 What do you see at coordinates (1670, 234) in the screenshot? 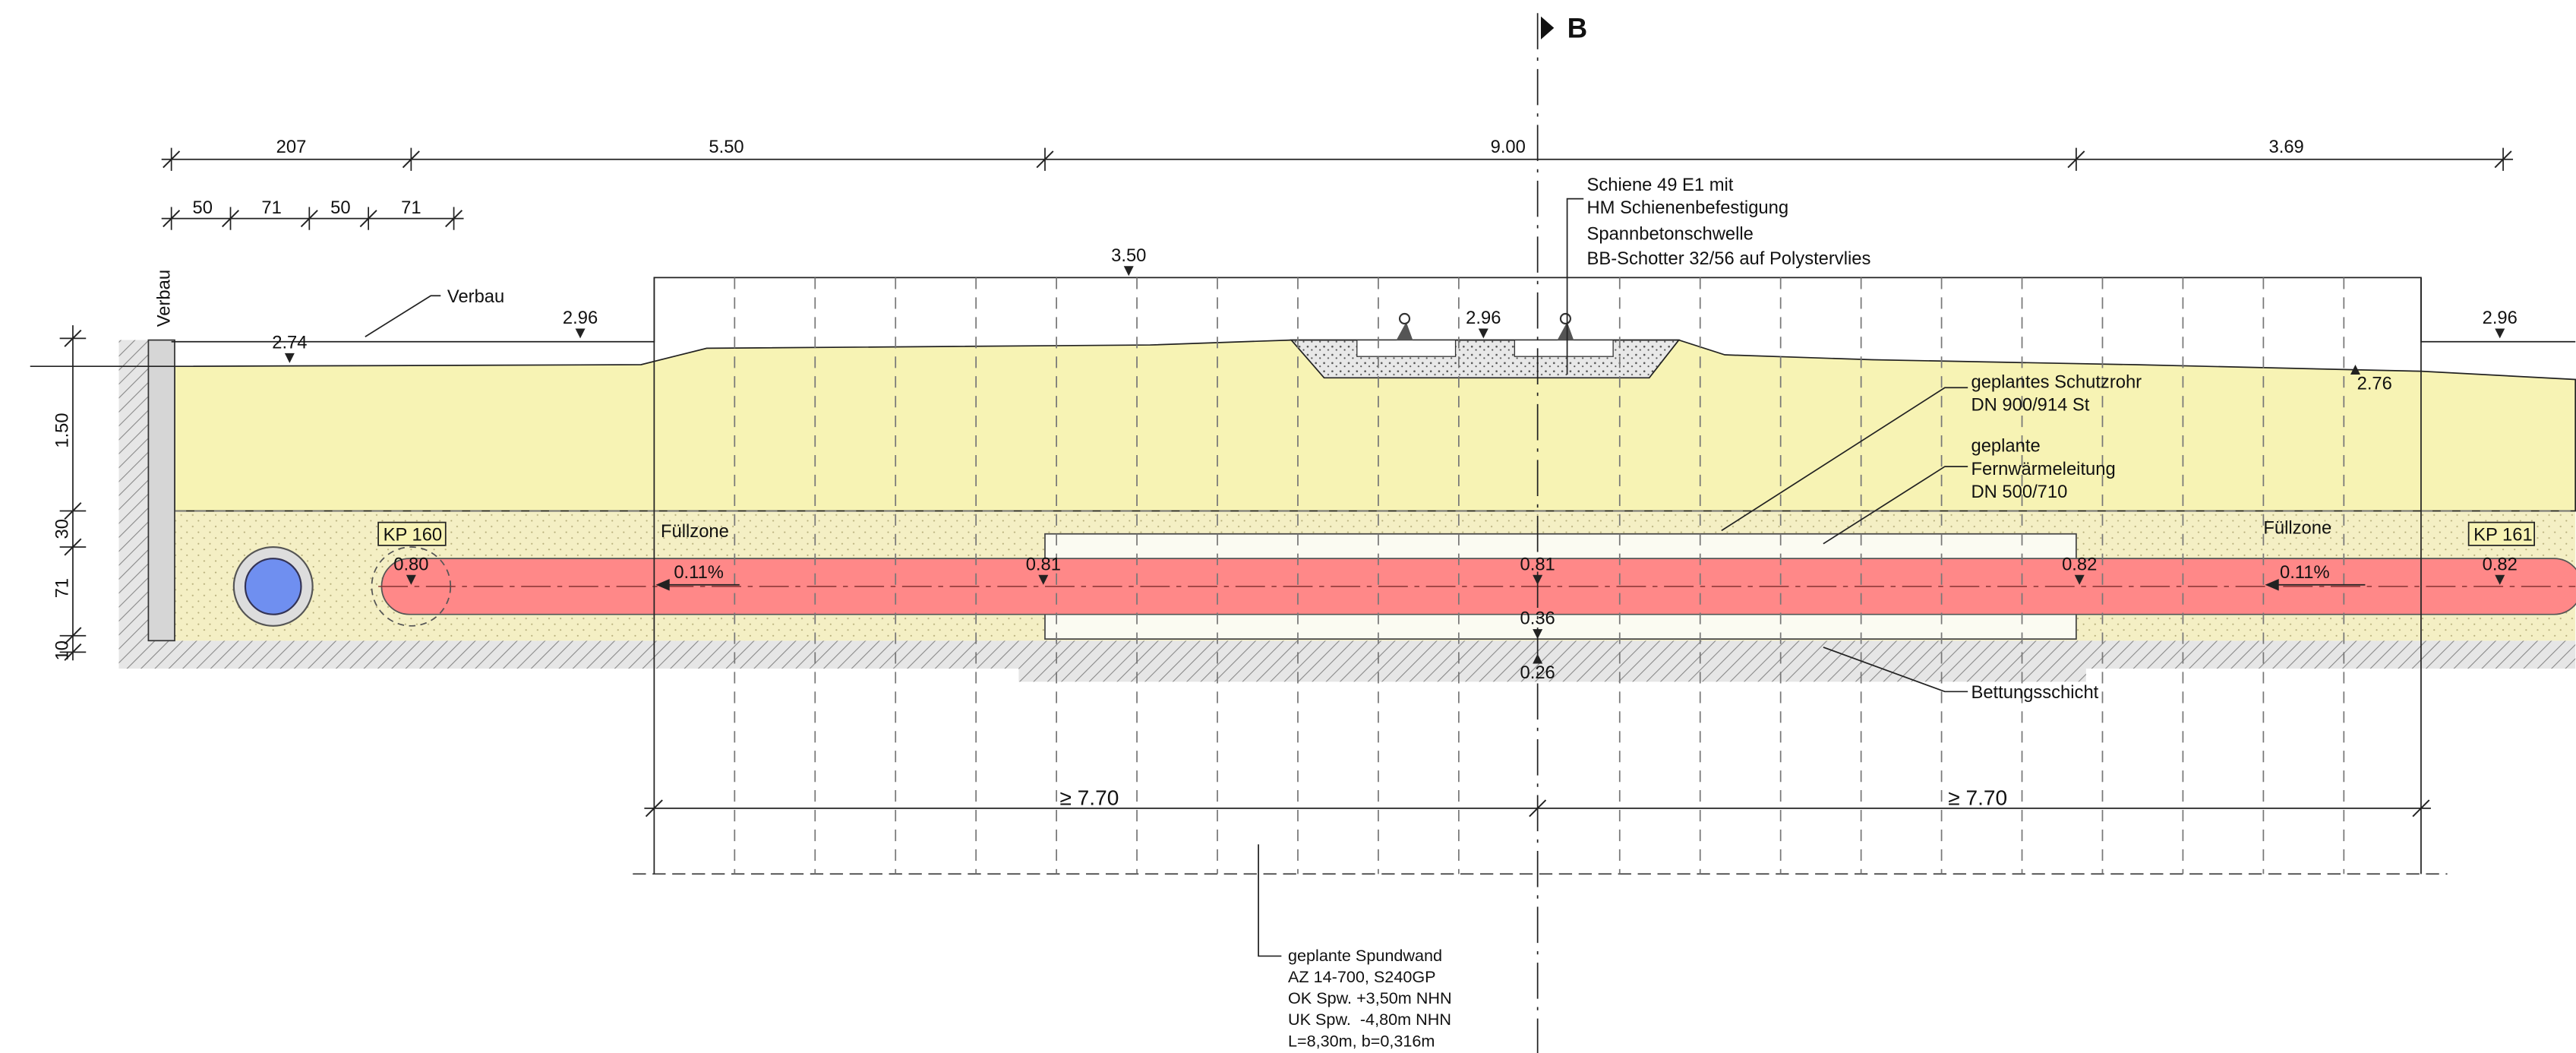
I see `note: Spannbetonschwelle` at bounding box center [1670, 234].